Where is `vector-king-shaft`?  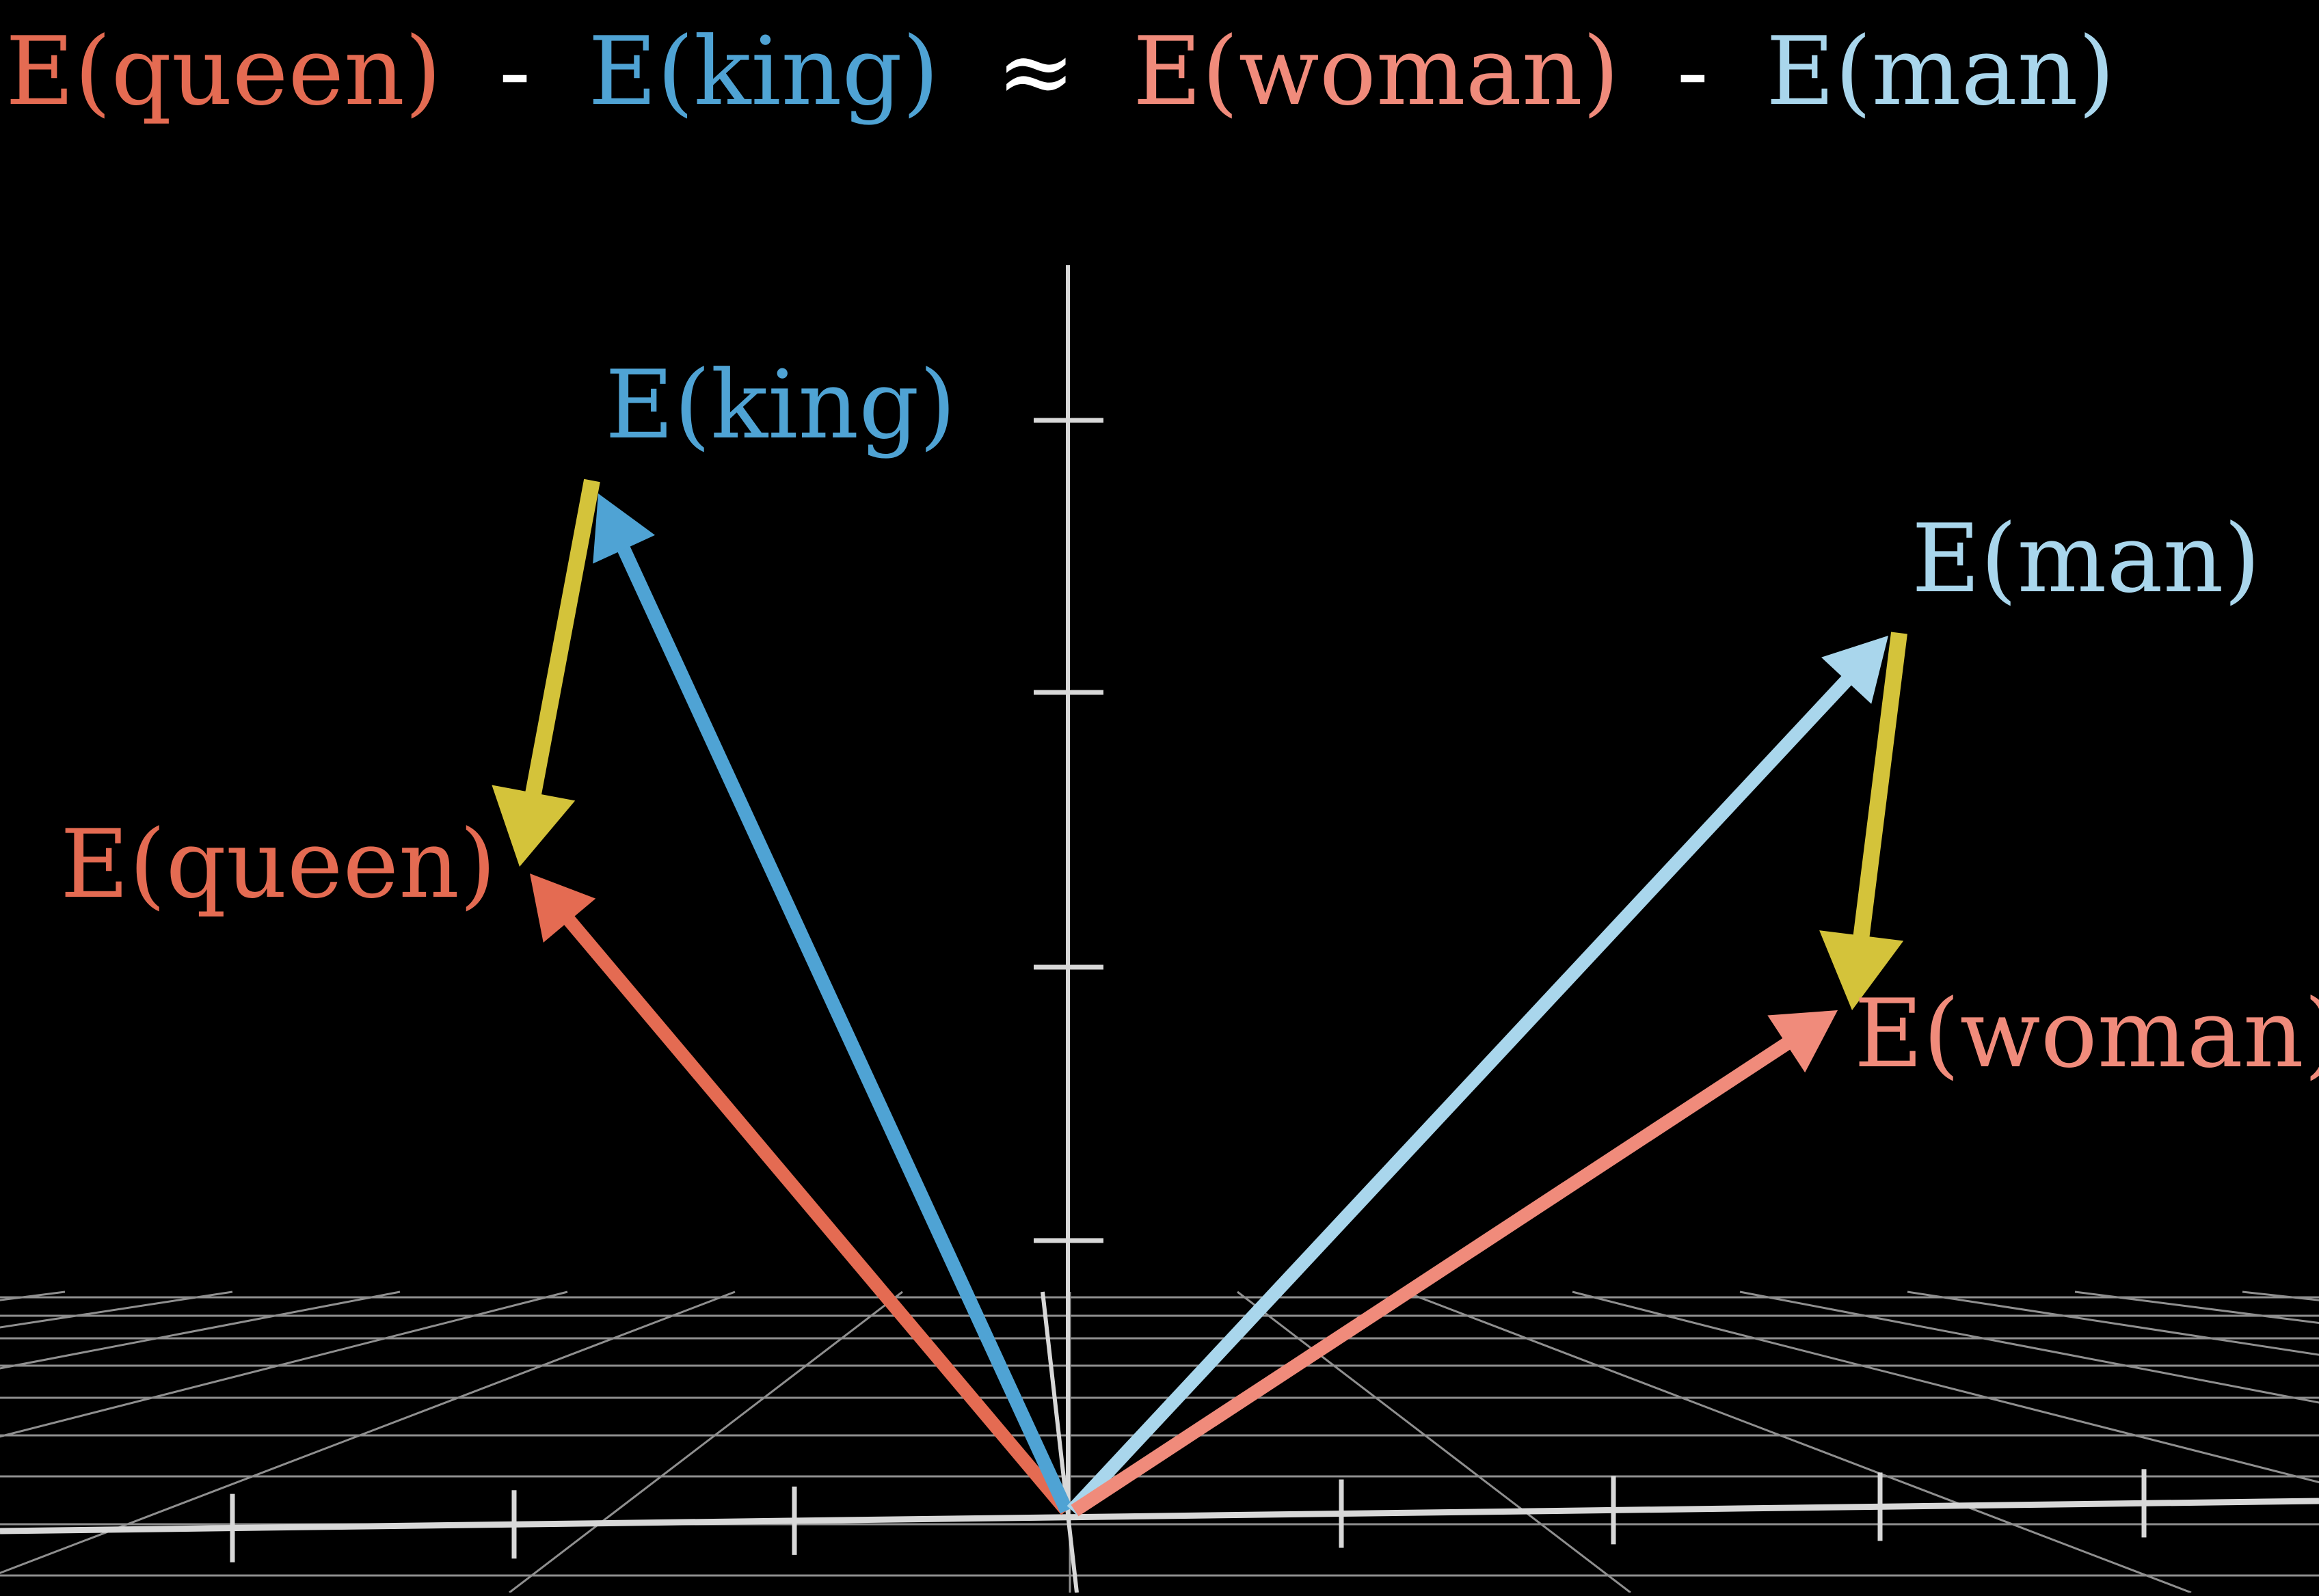 vector-king-shaft is located at coordinates (845, 1028).